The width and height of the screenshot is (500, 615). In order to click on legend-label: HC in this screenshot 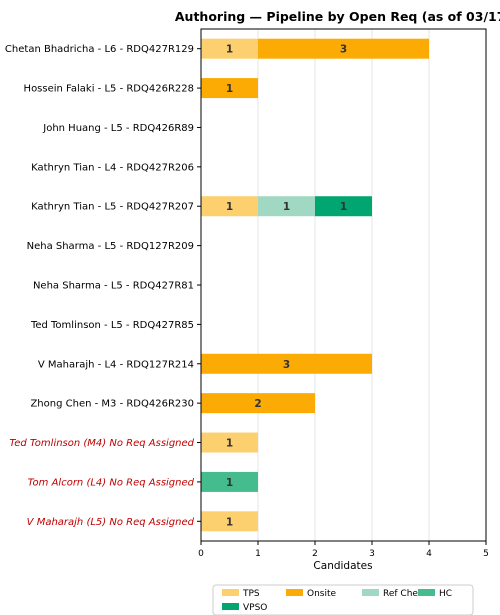, I will do `click(445, 594)`.